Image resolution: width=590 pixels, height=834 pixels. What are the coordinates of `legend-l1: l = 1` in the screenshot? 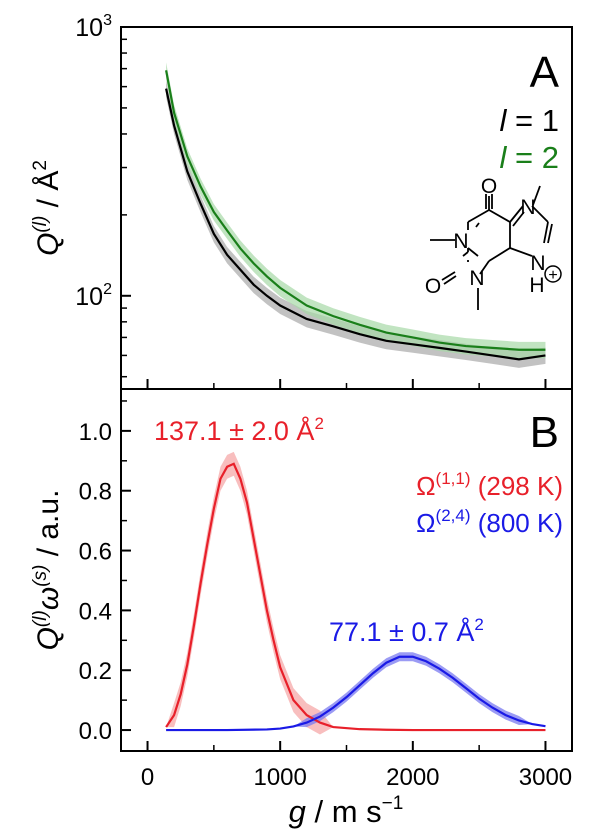 It's located at (529, 120).